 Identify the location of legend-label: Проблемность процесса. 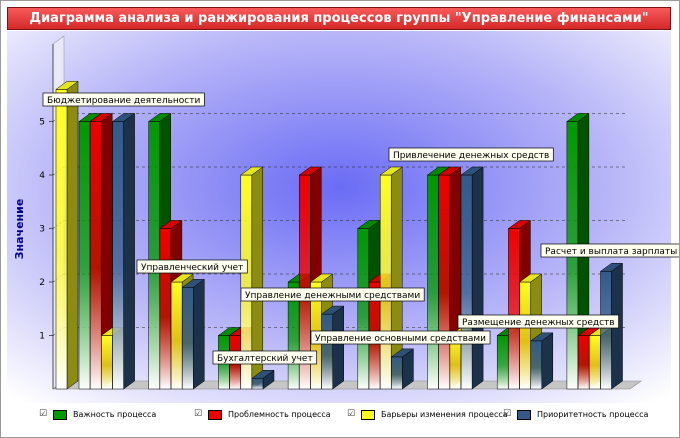
(279, 414).